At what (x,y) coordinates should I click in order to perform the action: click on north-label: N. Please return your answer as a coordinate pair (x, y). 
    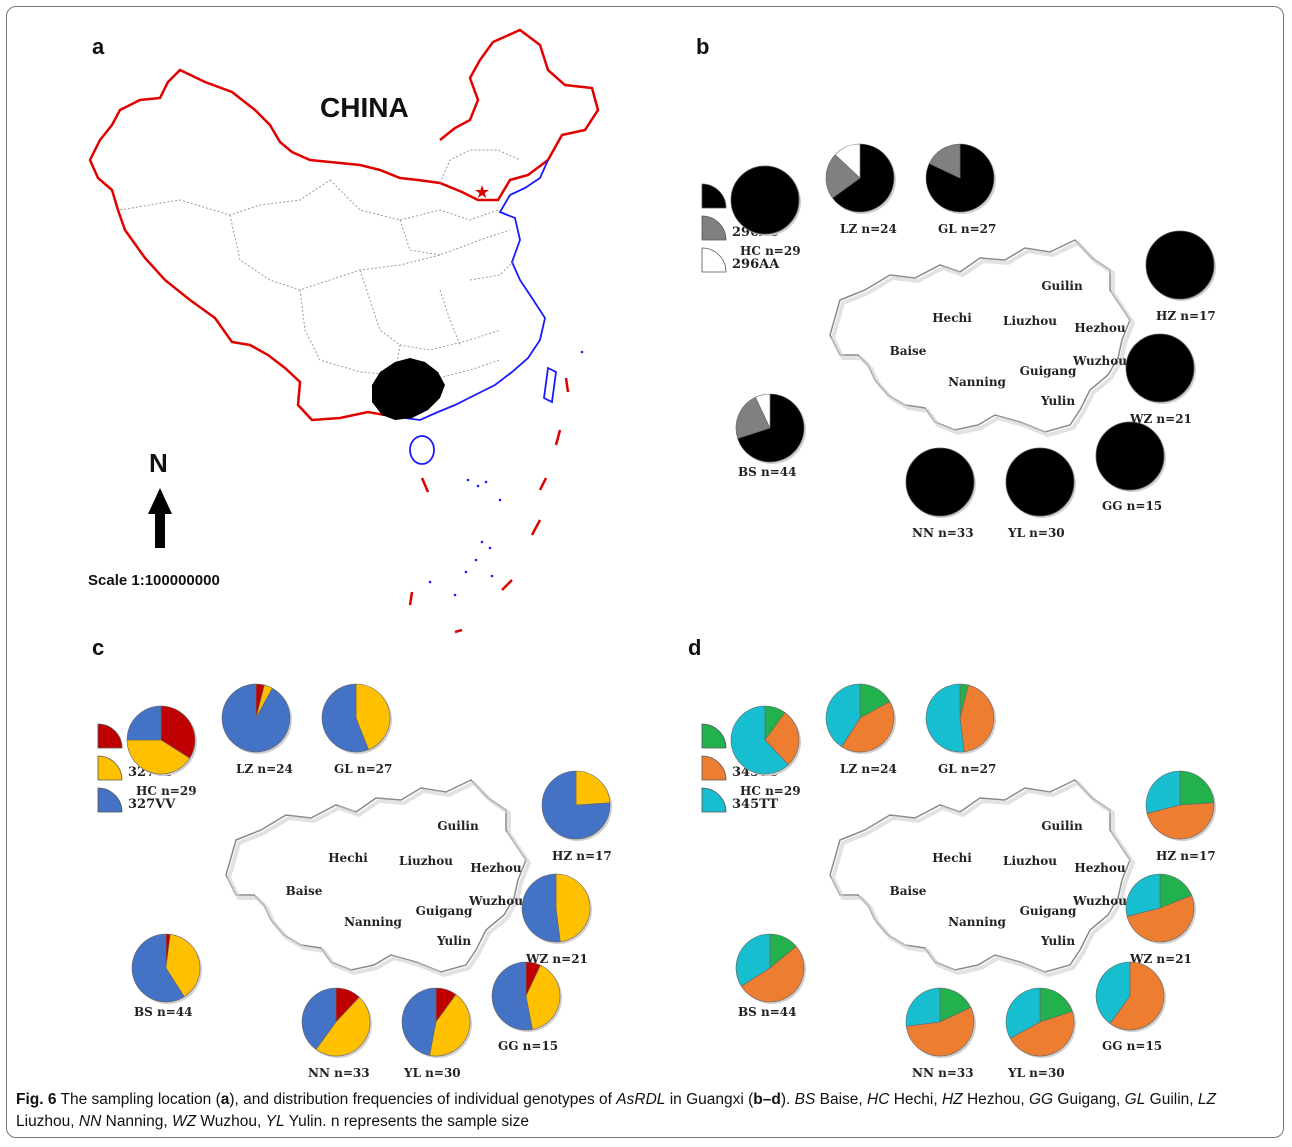
    Looking at the image, I should click on (158, 463).